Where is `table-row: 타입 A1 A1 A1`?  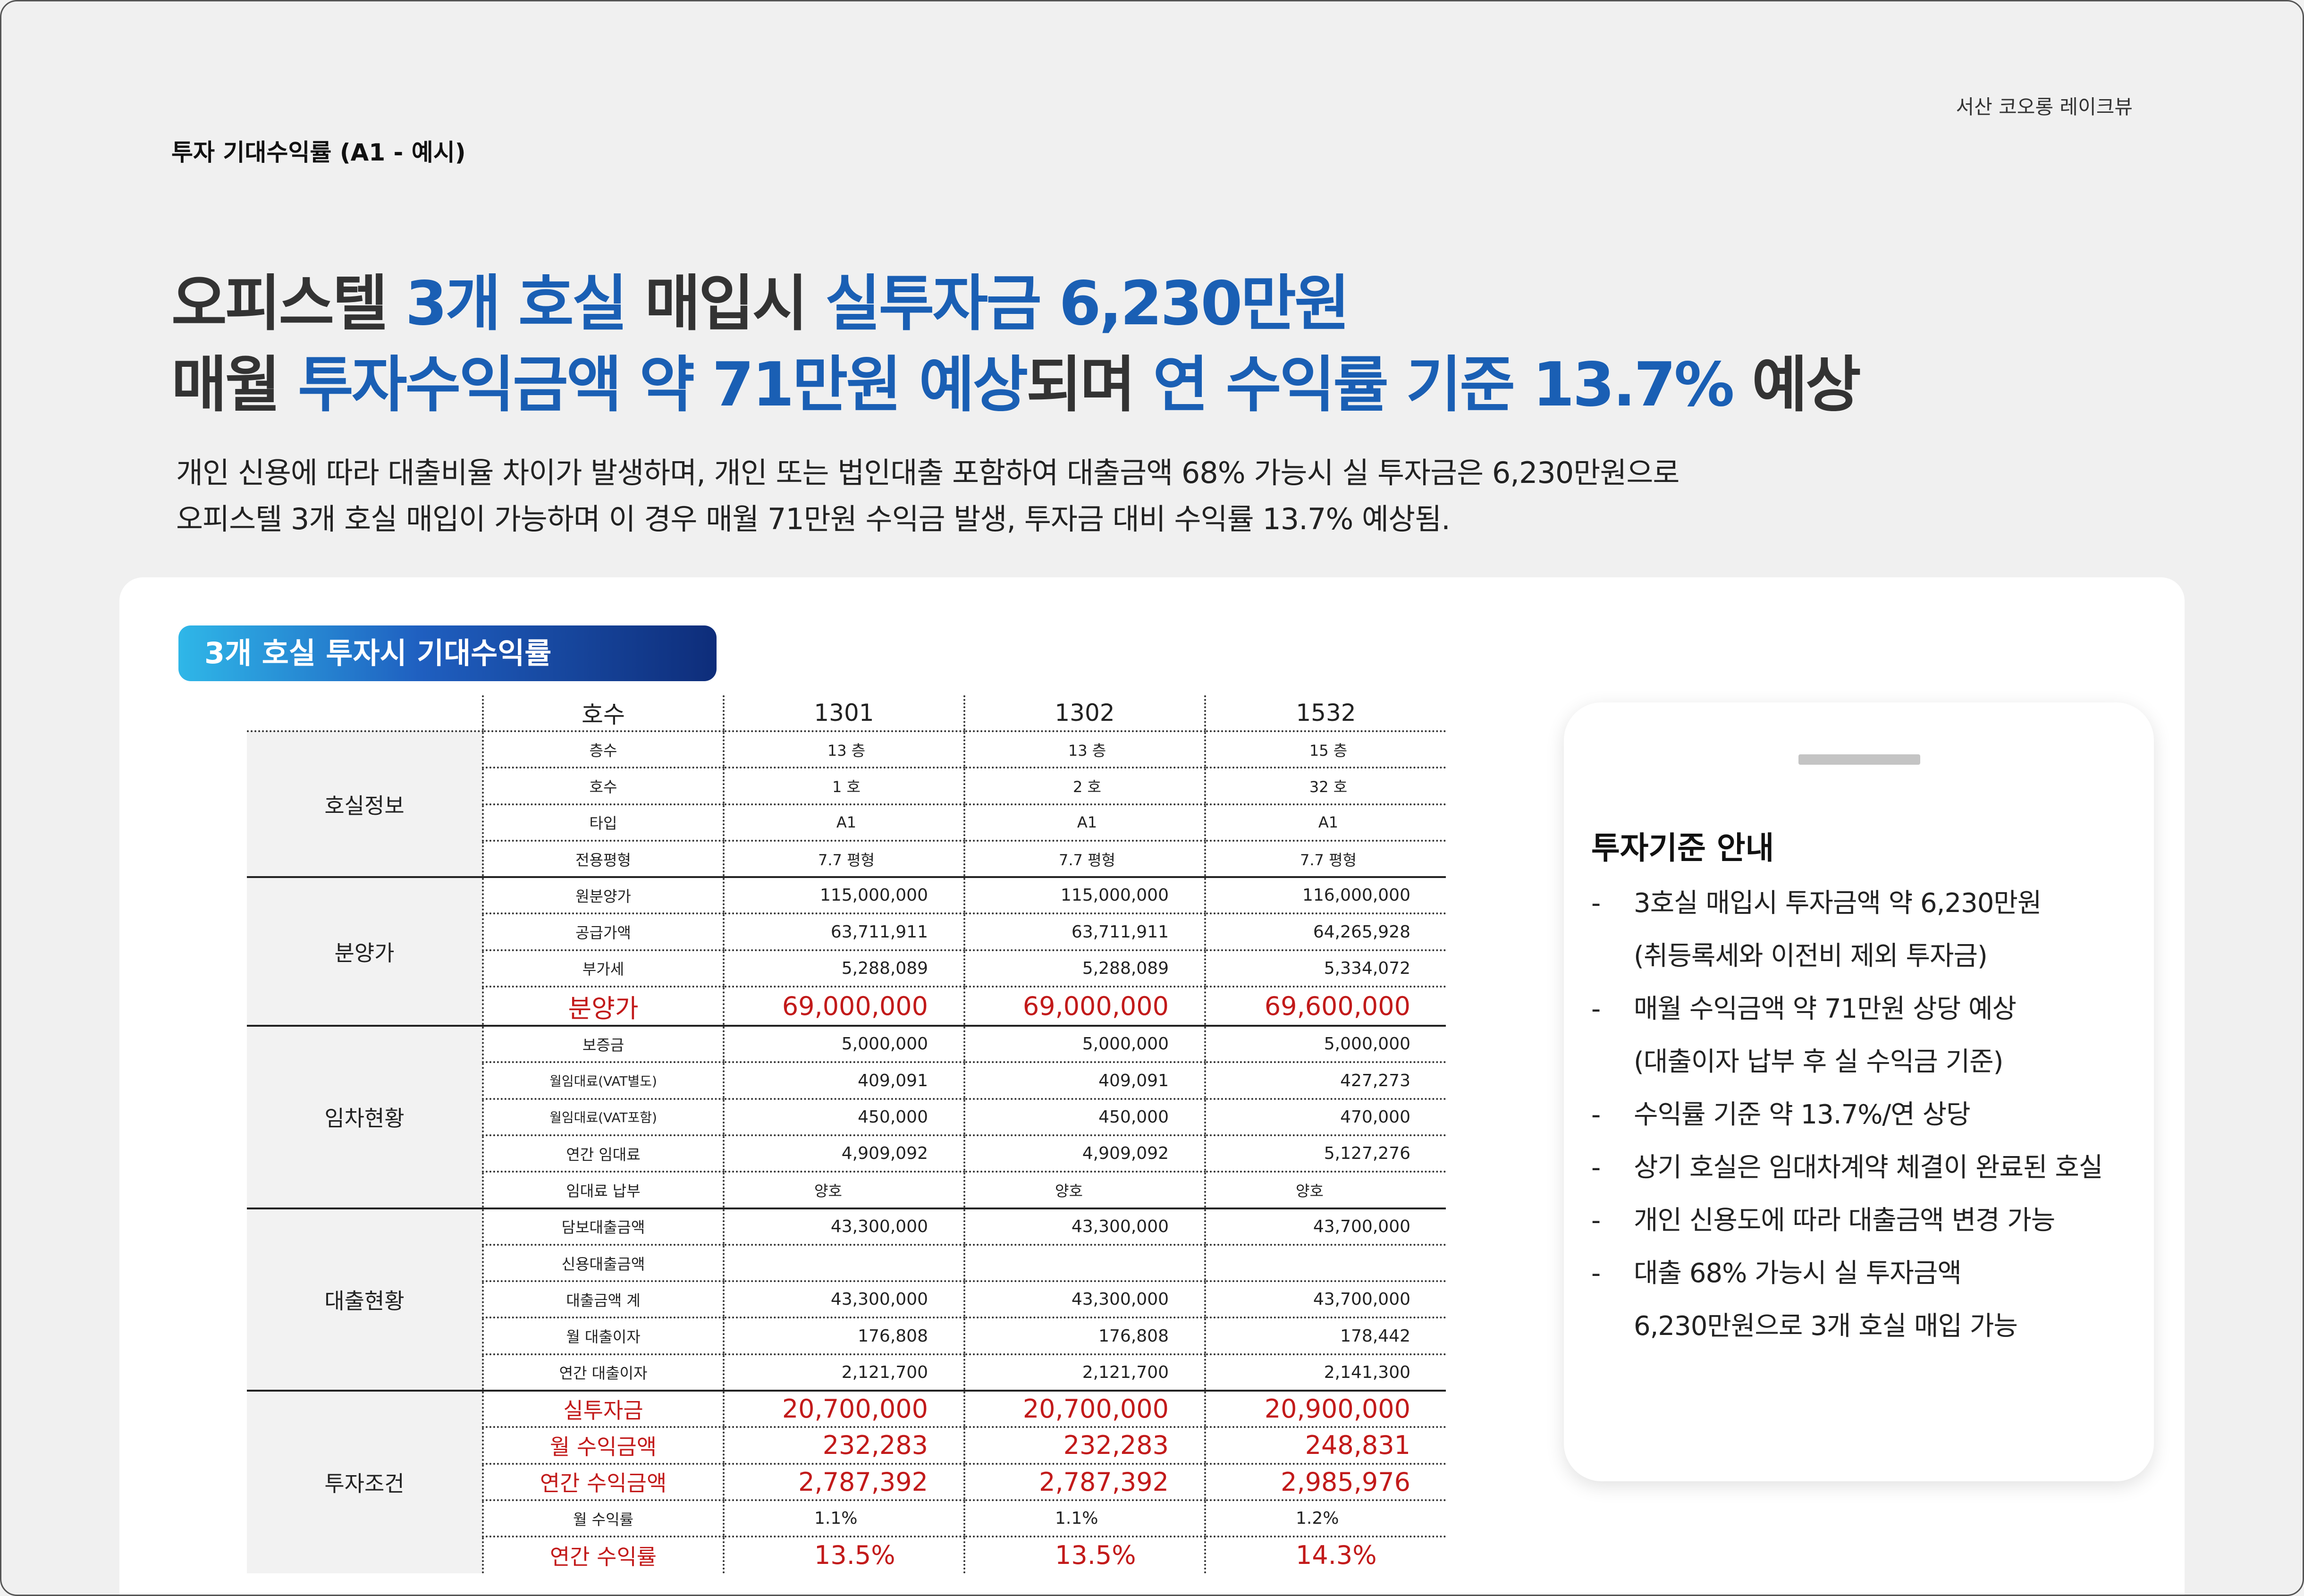
table-row: 타입 A1 A1 A1 is located at coordinates (846, 823).